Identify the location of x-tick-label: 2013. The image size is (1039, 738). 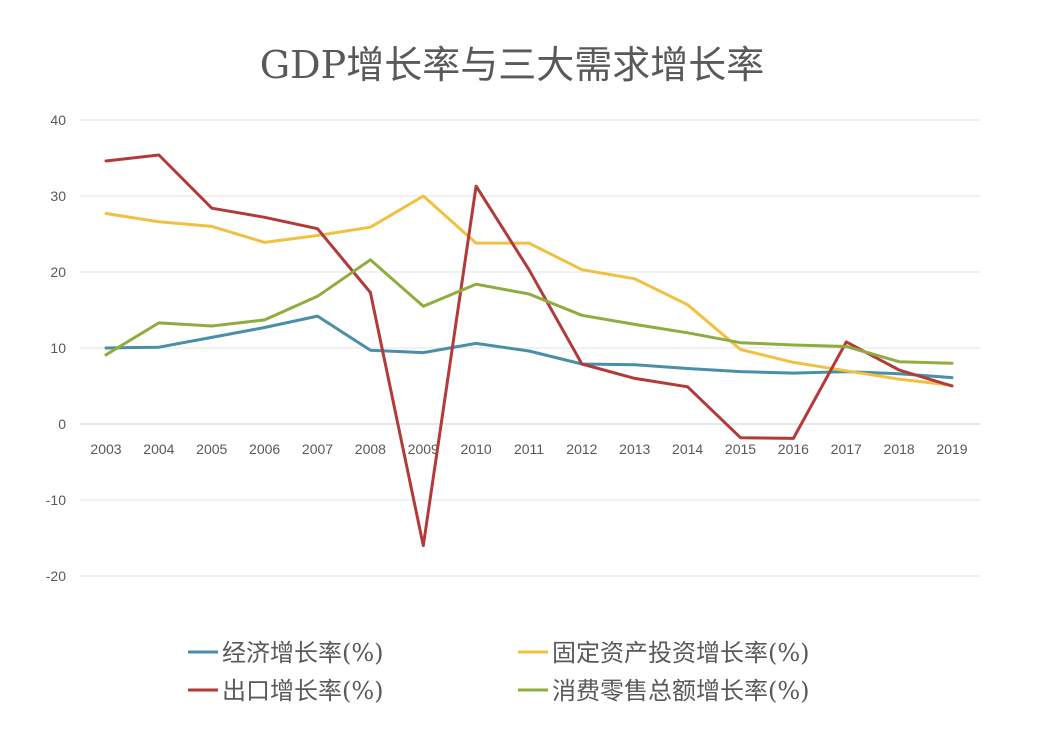
(634, 449).